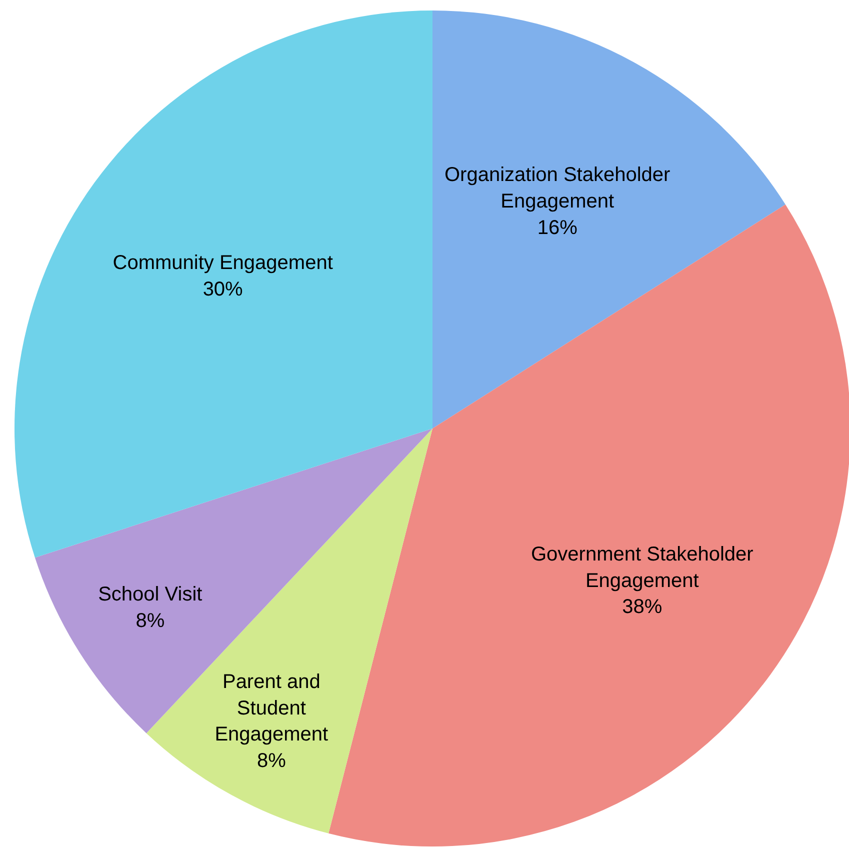 The image size is (849, 852). Describe the element at coordinates (642, 567) in the screenshot. I see `slice-label: Government Stakeholder Engagement` at that location.